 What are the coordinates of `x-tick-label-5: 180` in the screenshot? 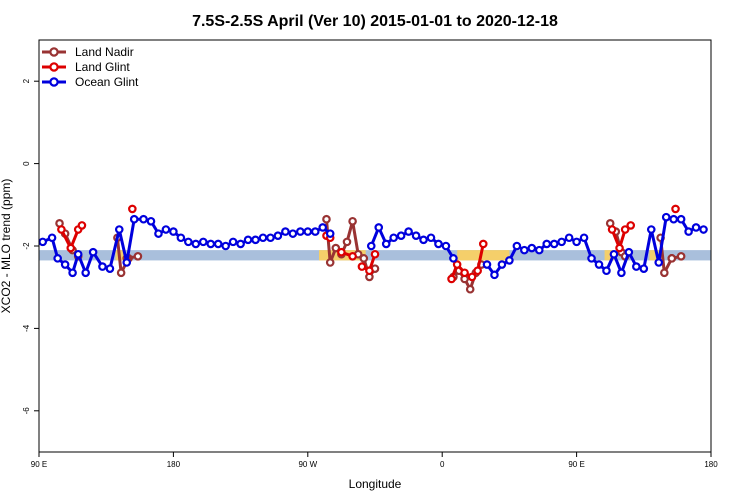 It's located at (711, 464).